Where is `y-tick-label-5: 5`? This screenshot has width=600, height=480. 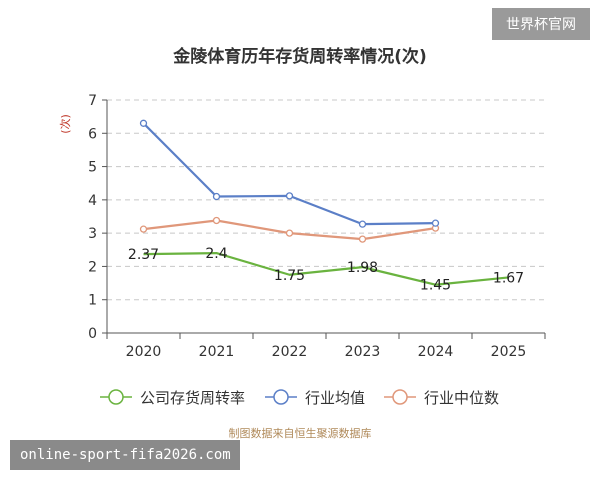 y-tick-label-5: 5 is located at coordinates (92, 168).